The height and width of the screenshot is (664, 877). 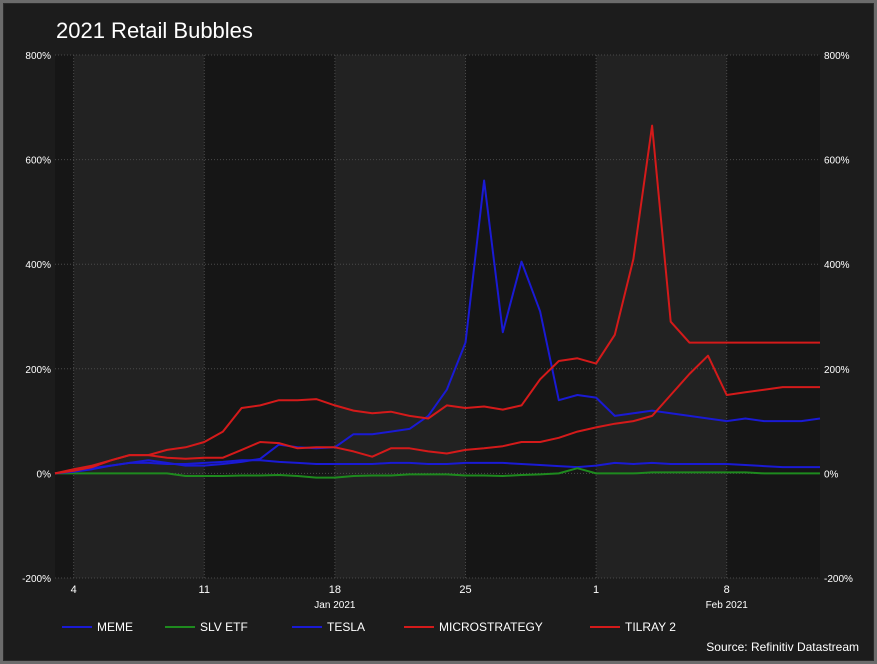 I want to click on y-tick-label-right: 200%, so click(x=837, y=370).